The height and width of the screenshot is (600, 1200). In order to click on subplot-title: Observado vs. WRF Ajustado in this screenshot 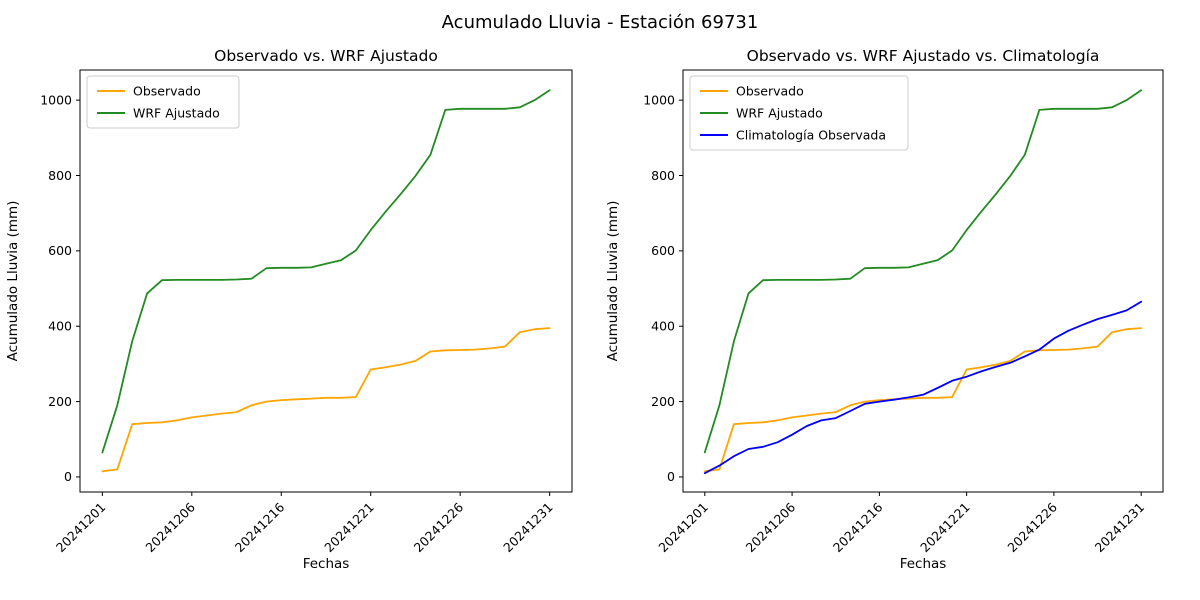, I will do `click(326, 56)`.